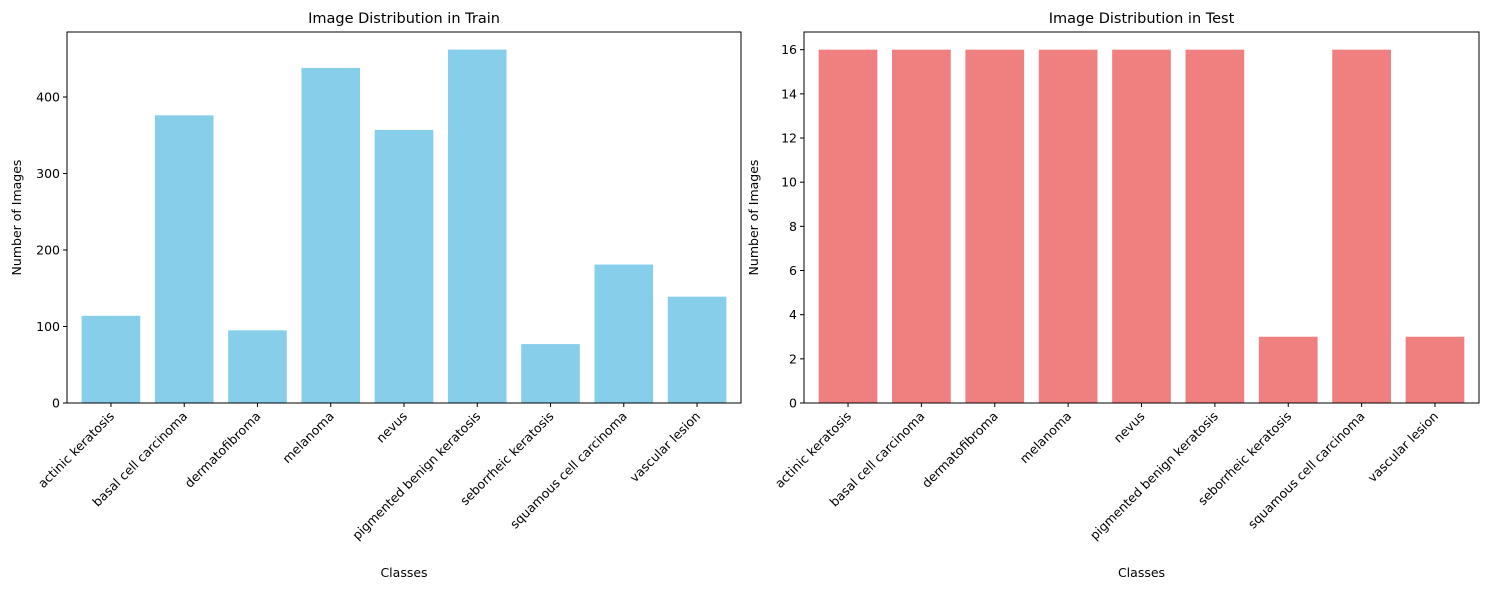 The image size is (1490, 590). What do you see at coordinates (793, 314) in the screenshot?
I see `y-tick-label: 4` at bounding box center [793, 314].